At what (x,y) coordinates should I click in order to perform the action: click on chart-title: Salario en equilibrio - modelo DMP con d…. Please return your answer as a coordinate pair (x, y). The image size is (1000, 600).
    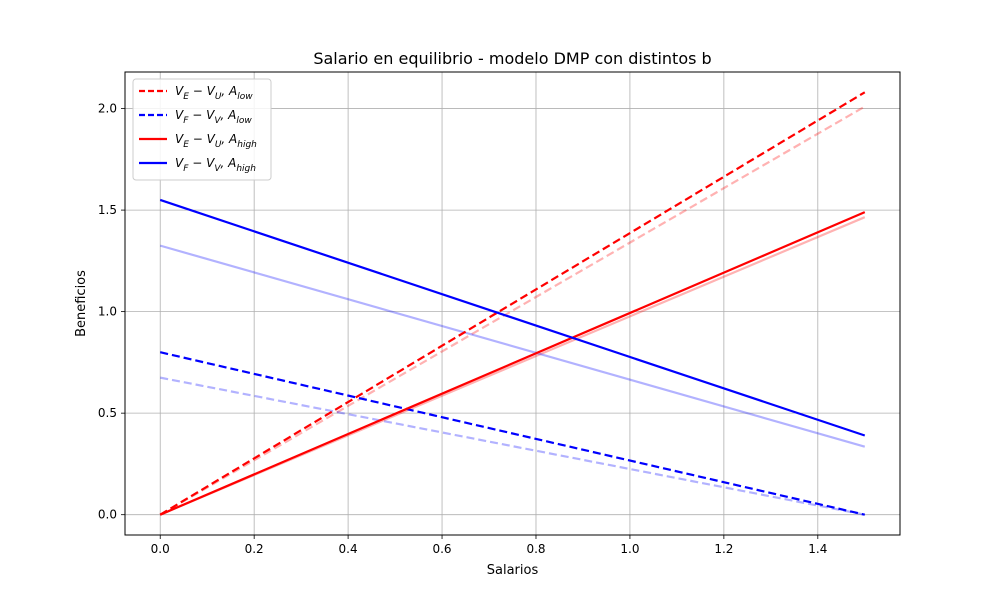
    Looking at the image, I should click on (512, 58).